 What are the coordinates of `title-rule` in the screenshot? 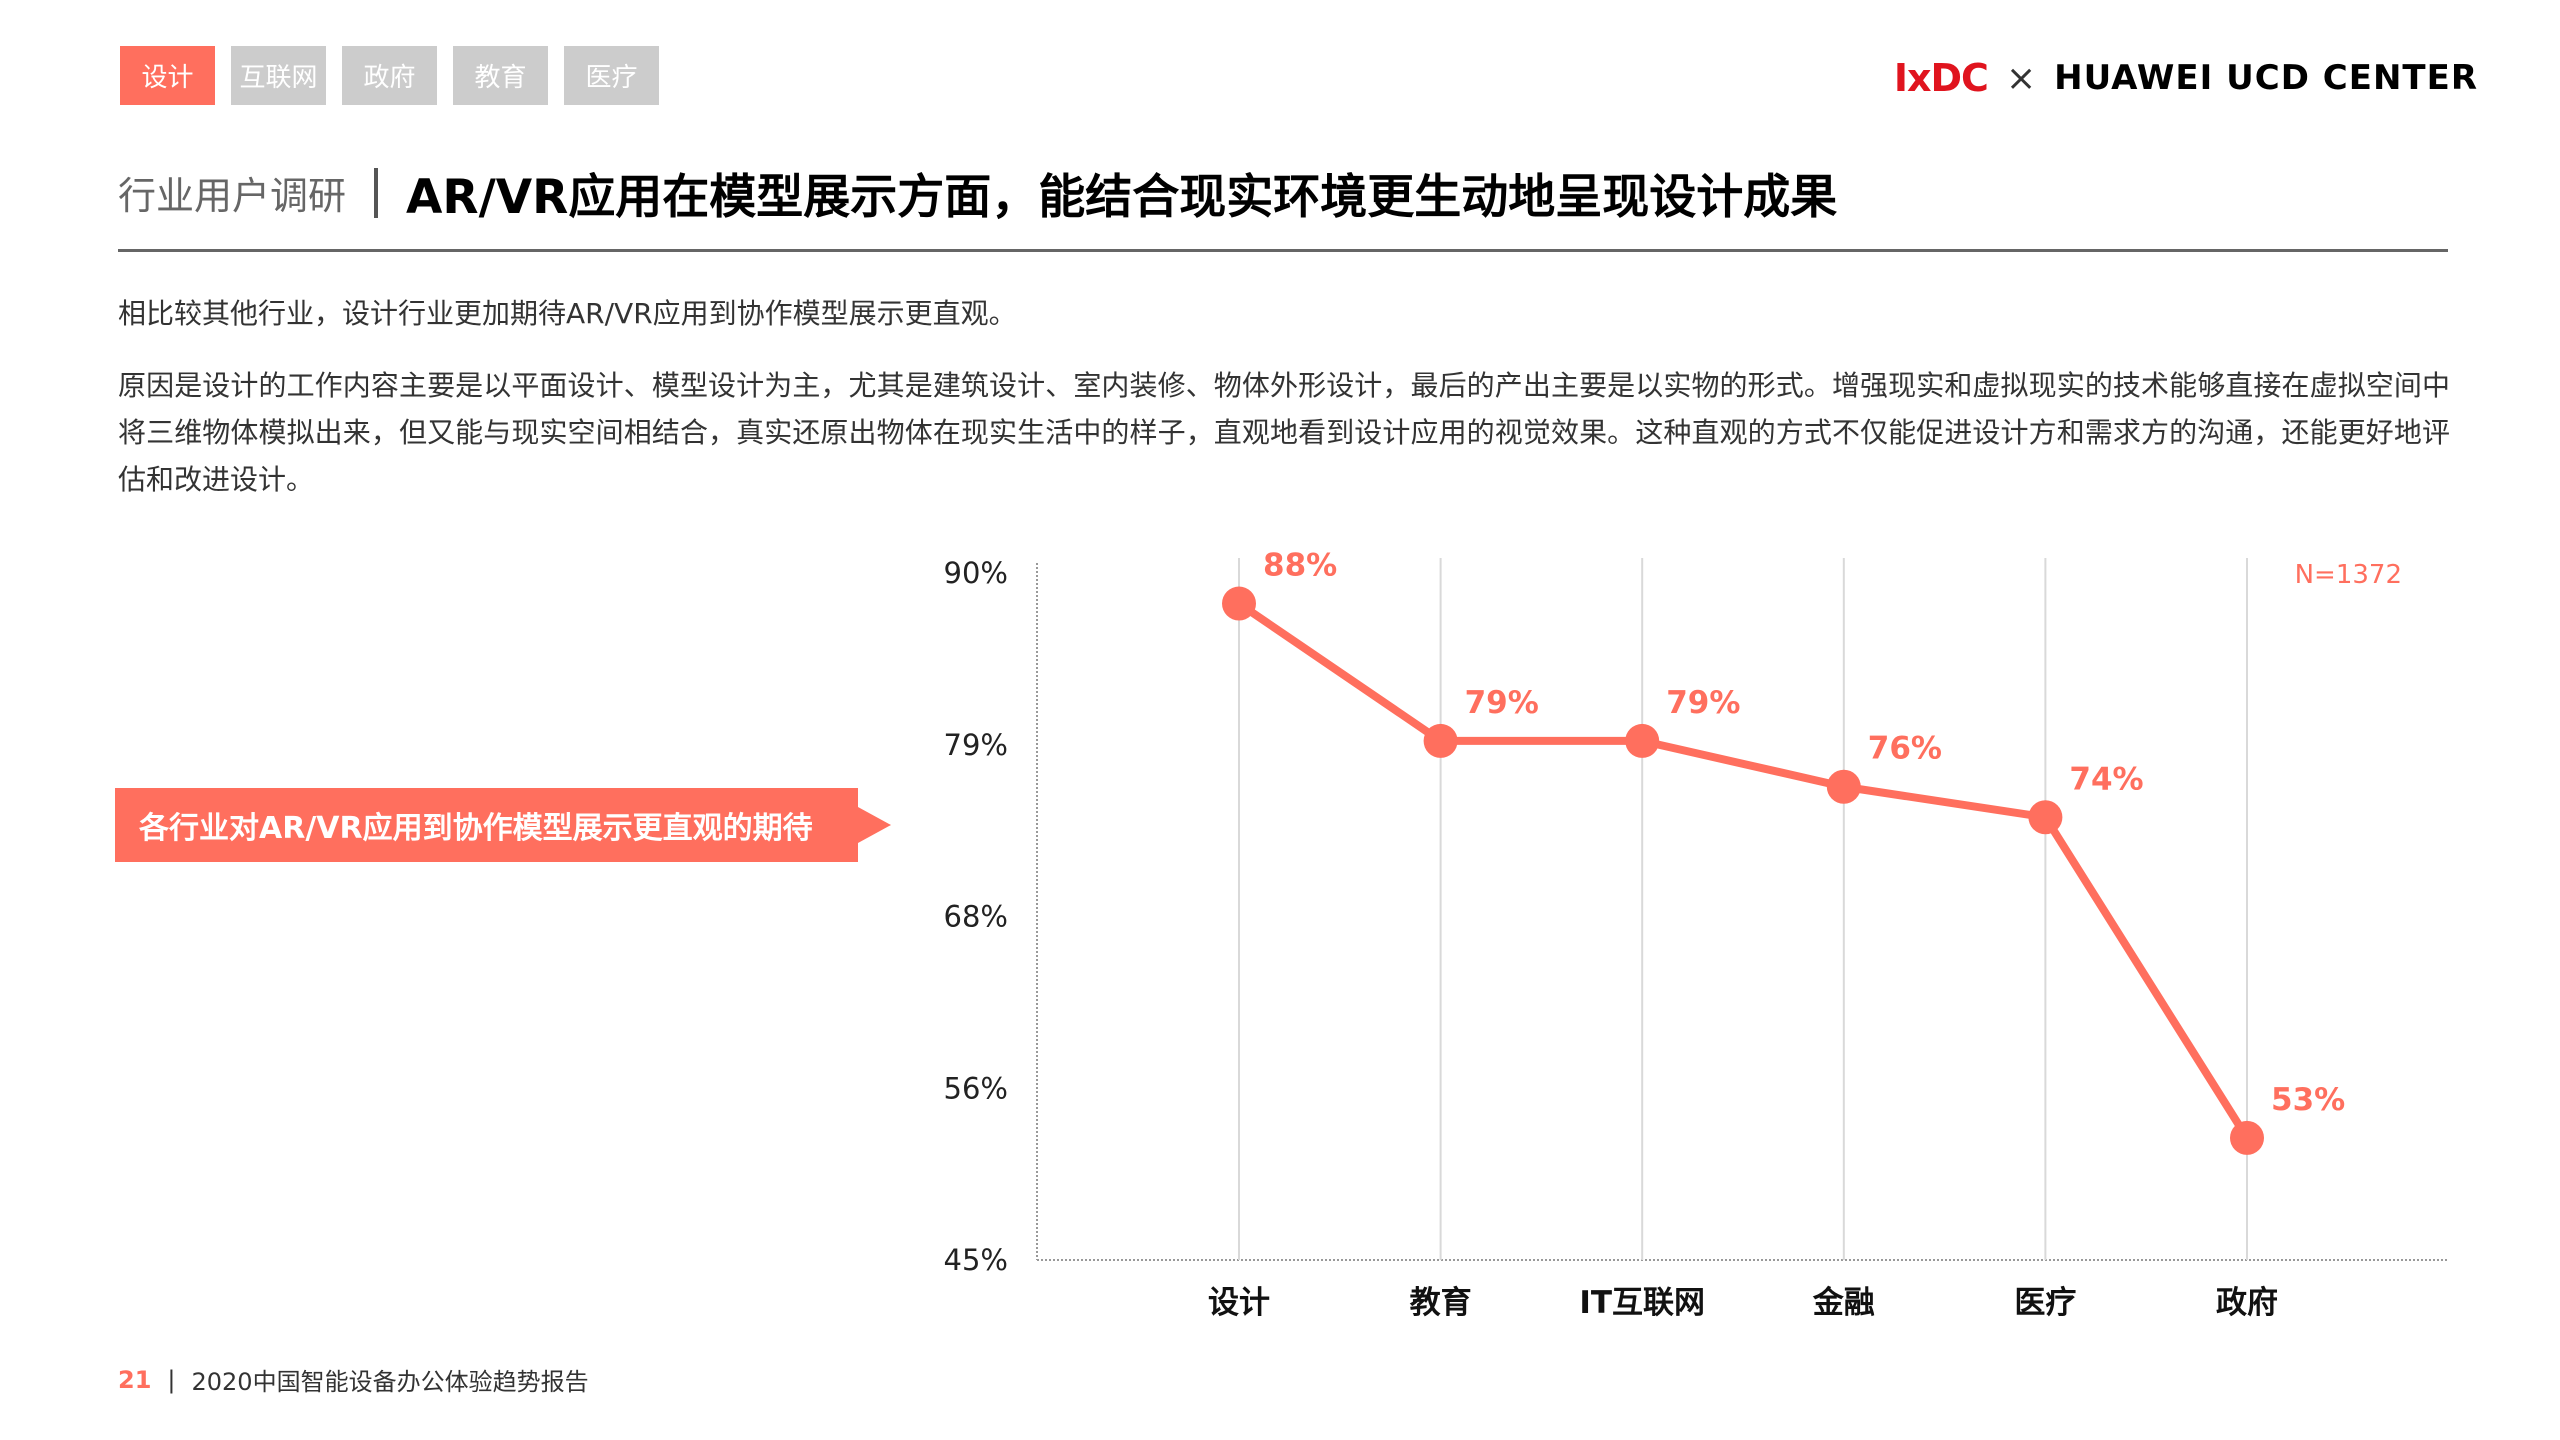 It's located at (1283, 250).